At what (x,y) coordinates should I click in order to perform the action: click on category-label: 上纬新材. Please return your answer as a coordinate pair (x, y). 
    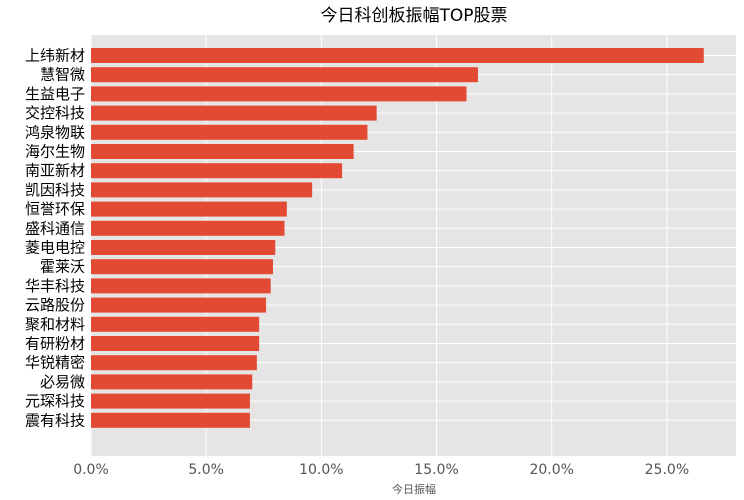
    Looking at the image, I should click on (55, 56).